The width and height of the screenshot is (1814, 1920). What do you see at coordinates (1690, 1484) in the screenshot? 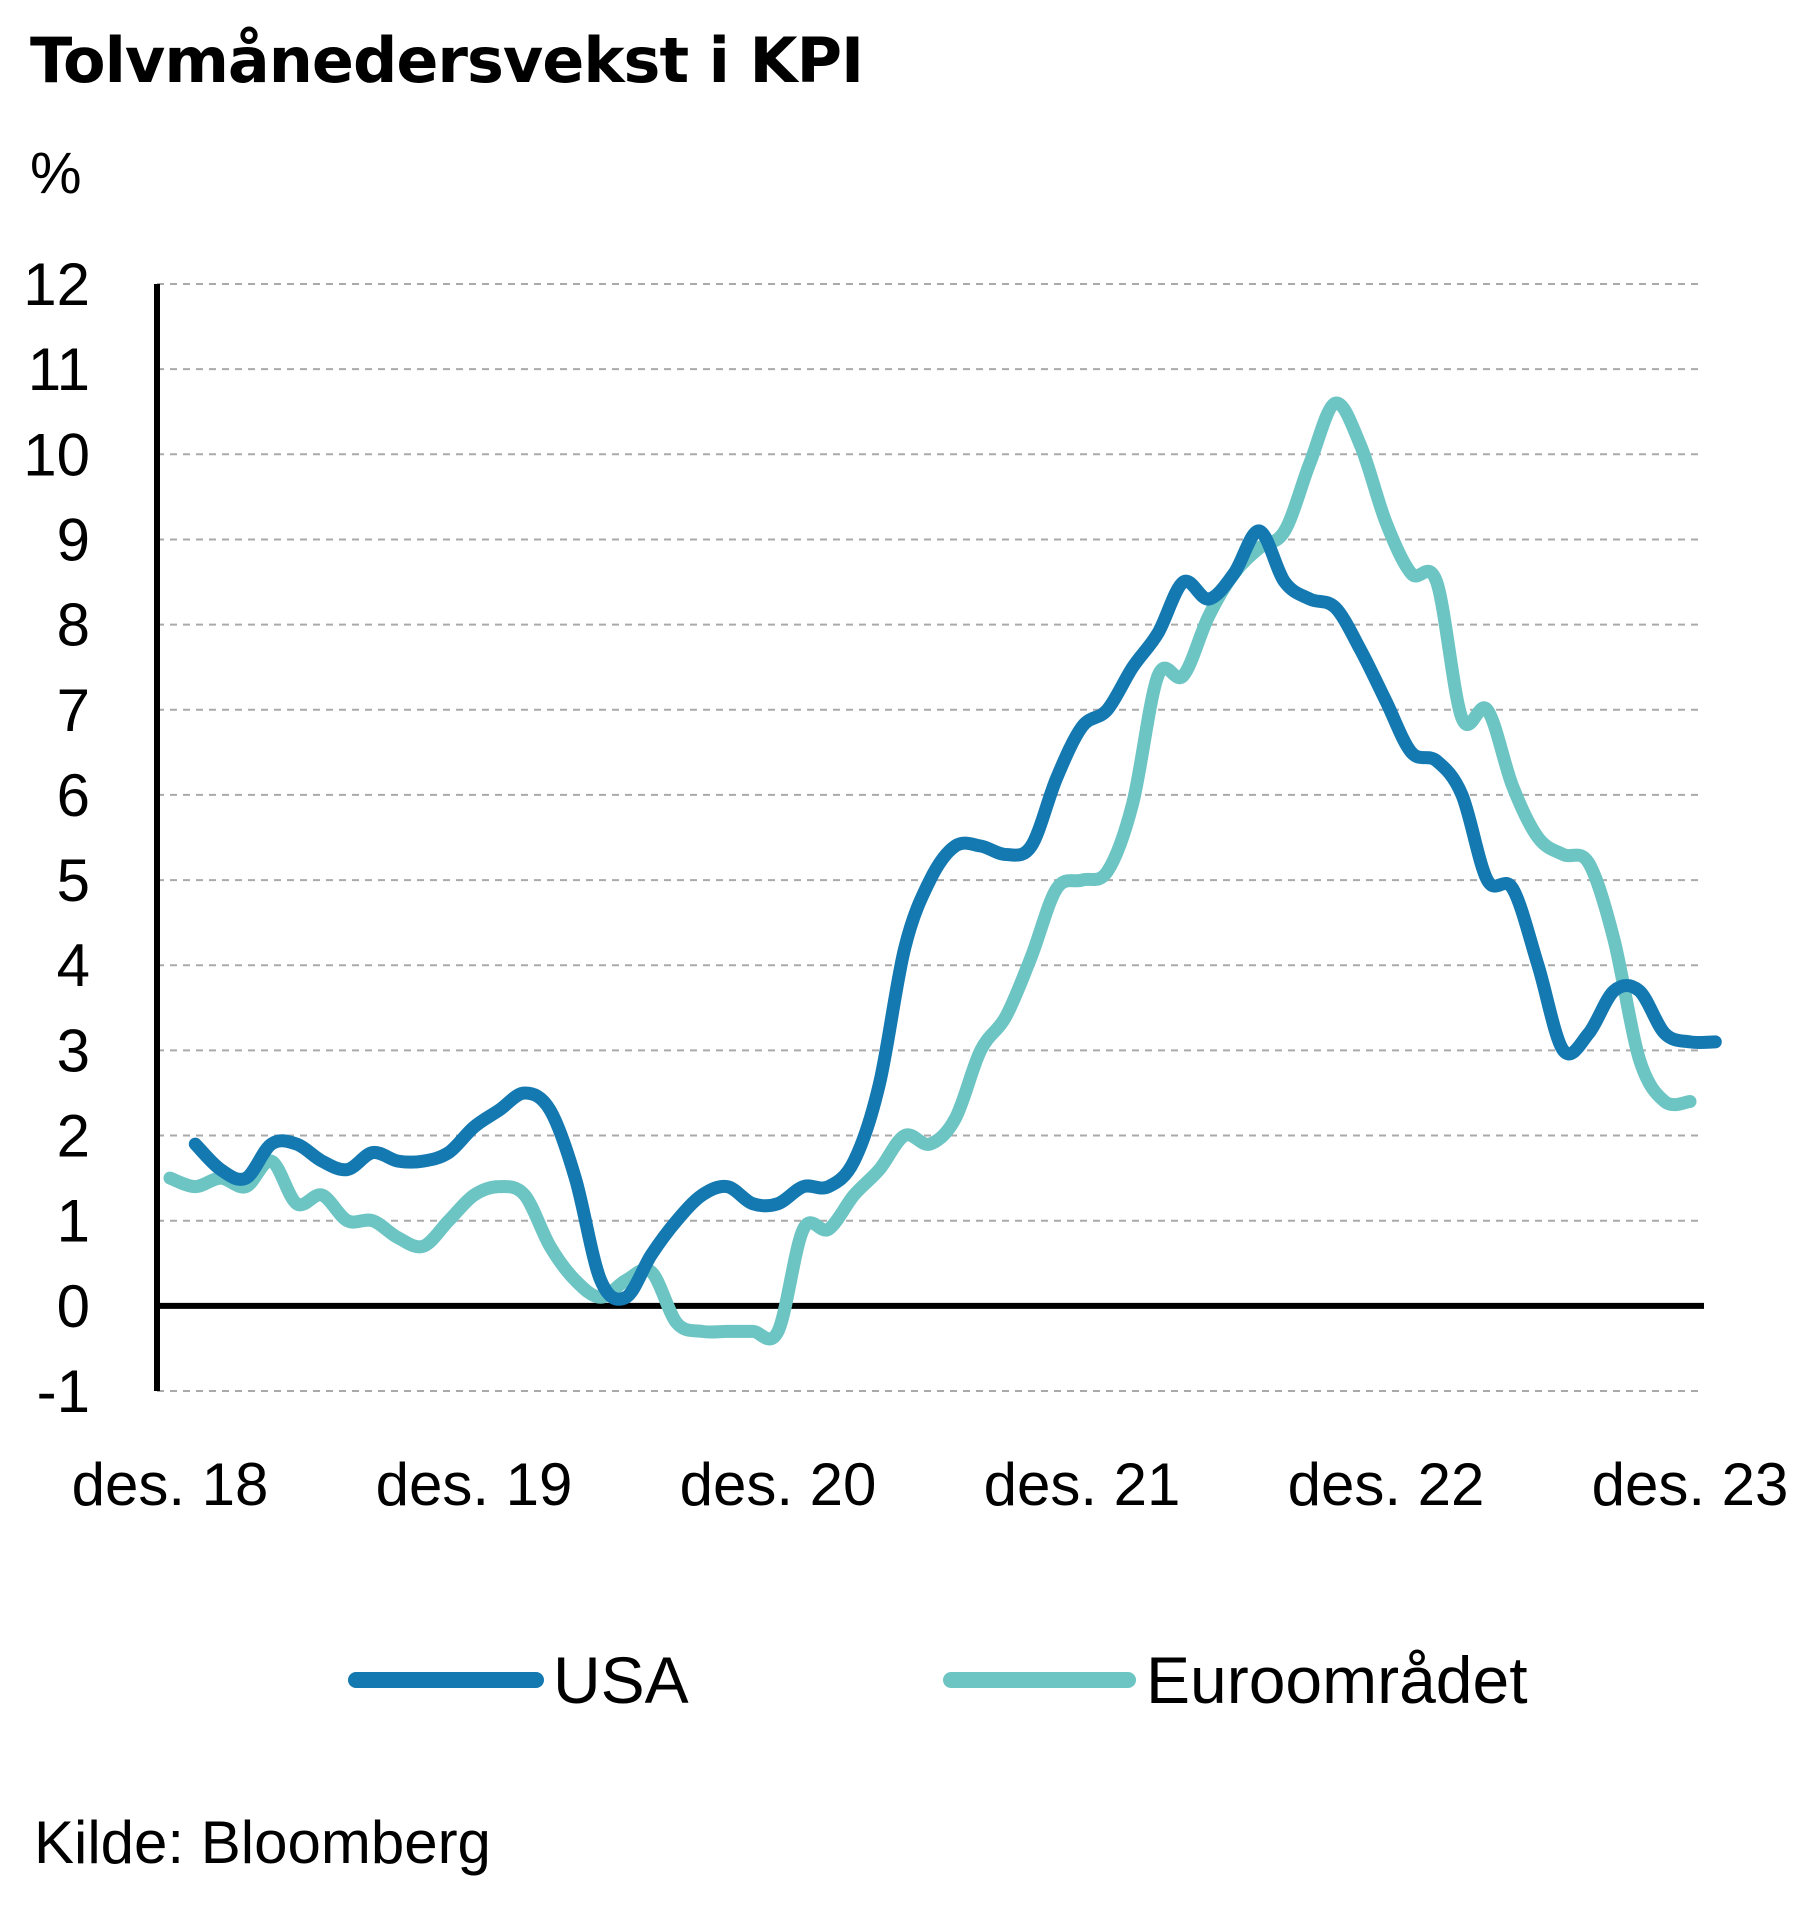
I see `x-tick-label: des. 23` at bounding box center [1690, 1484].